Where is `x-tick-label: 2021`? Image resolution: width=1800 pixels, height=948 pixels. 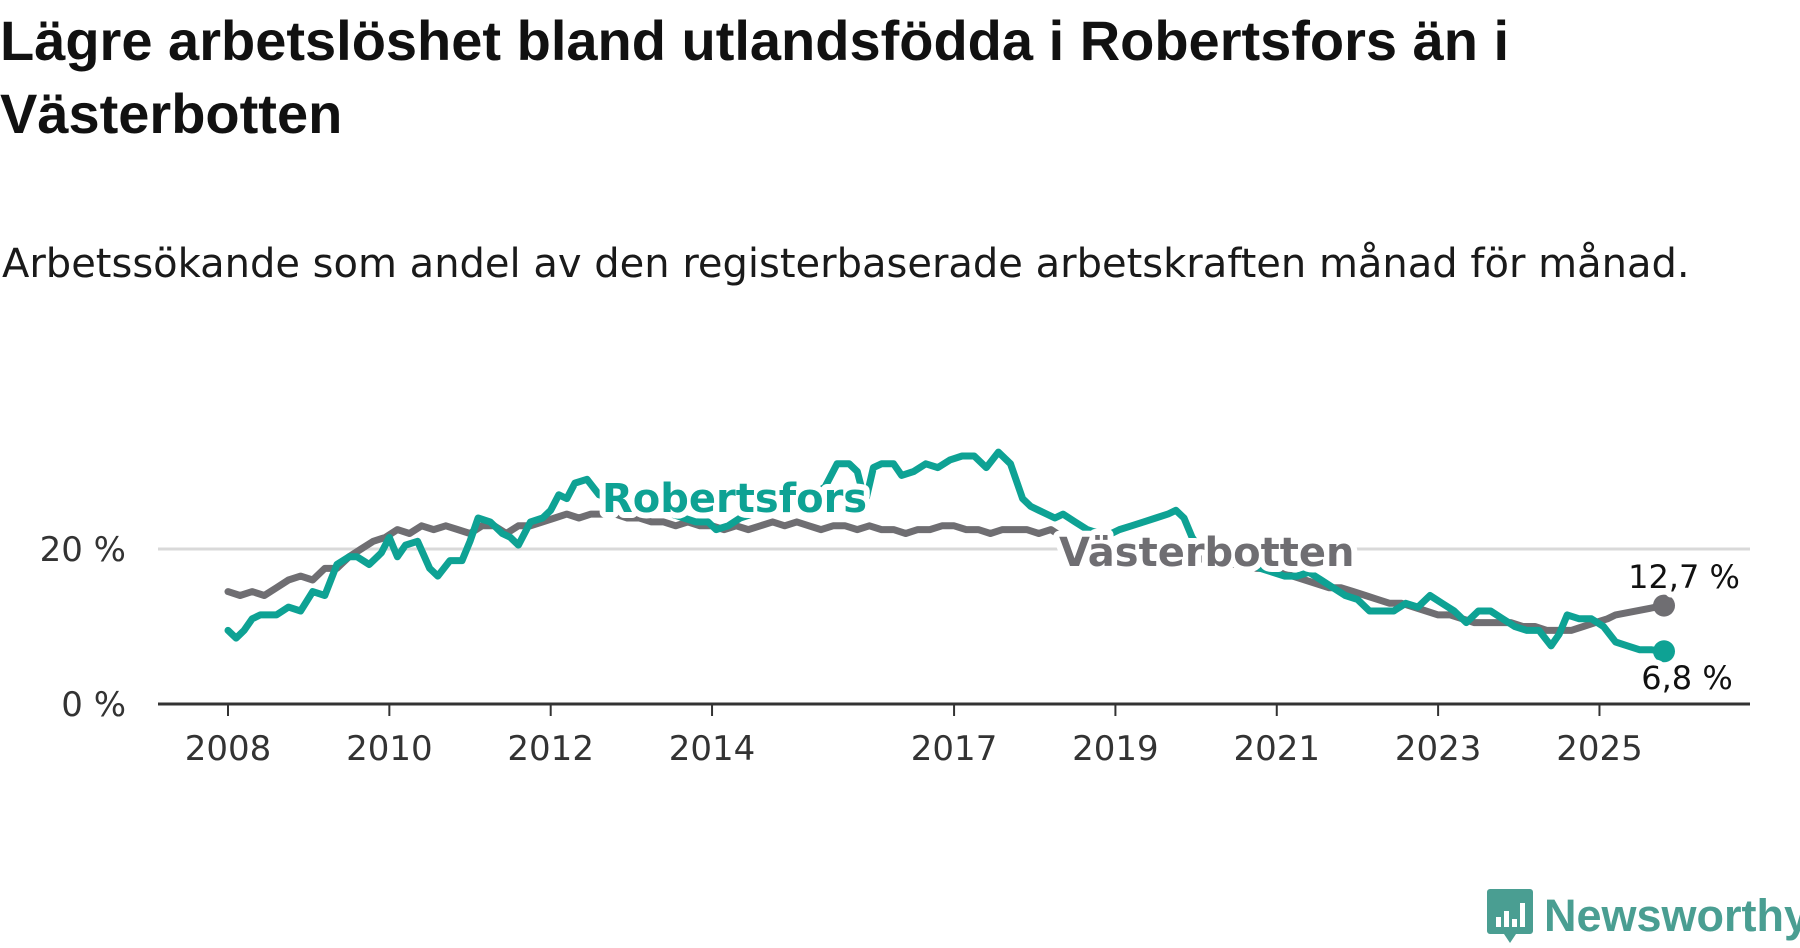
x-tick-label: 2021 is located at coordinates (1276, 749).